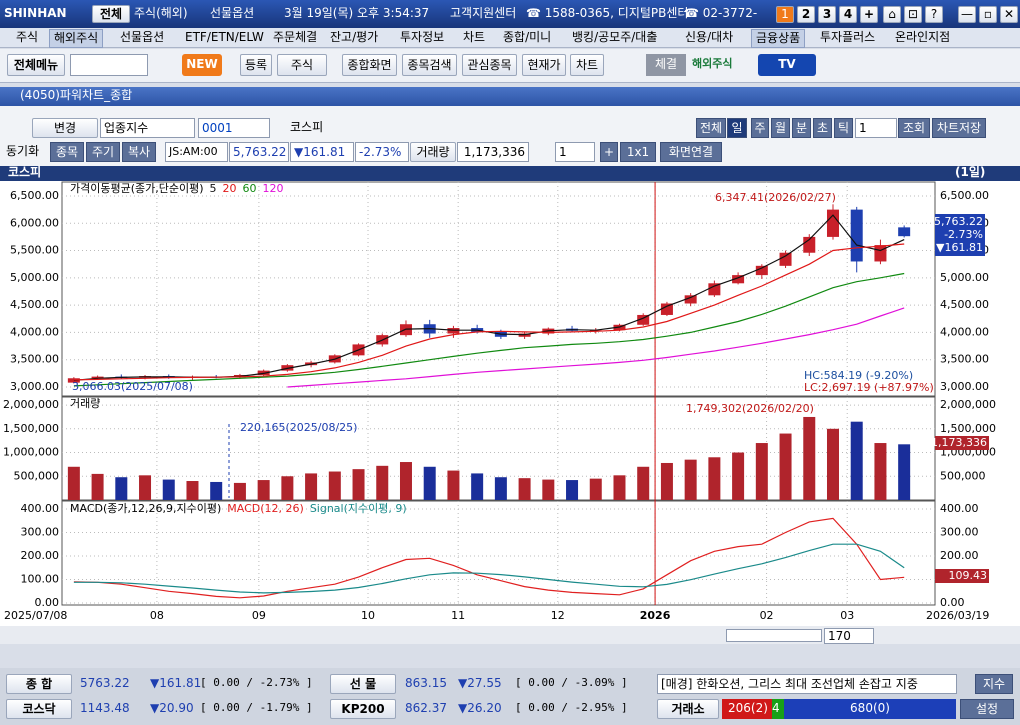 This screenshot has height=725, width=1020. I want to click on toolbar-button: 등록, so click(256, 65).